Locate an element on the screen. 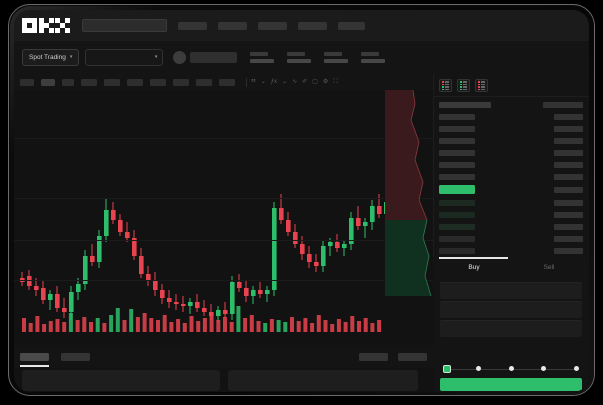 The width and height of the screenshot is (603, 405). chart-type-chevron-icon: ⌄ is located at coordinates (263, 82).